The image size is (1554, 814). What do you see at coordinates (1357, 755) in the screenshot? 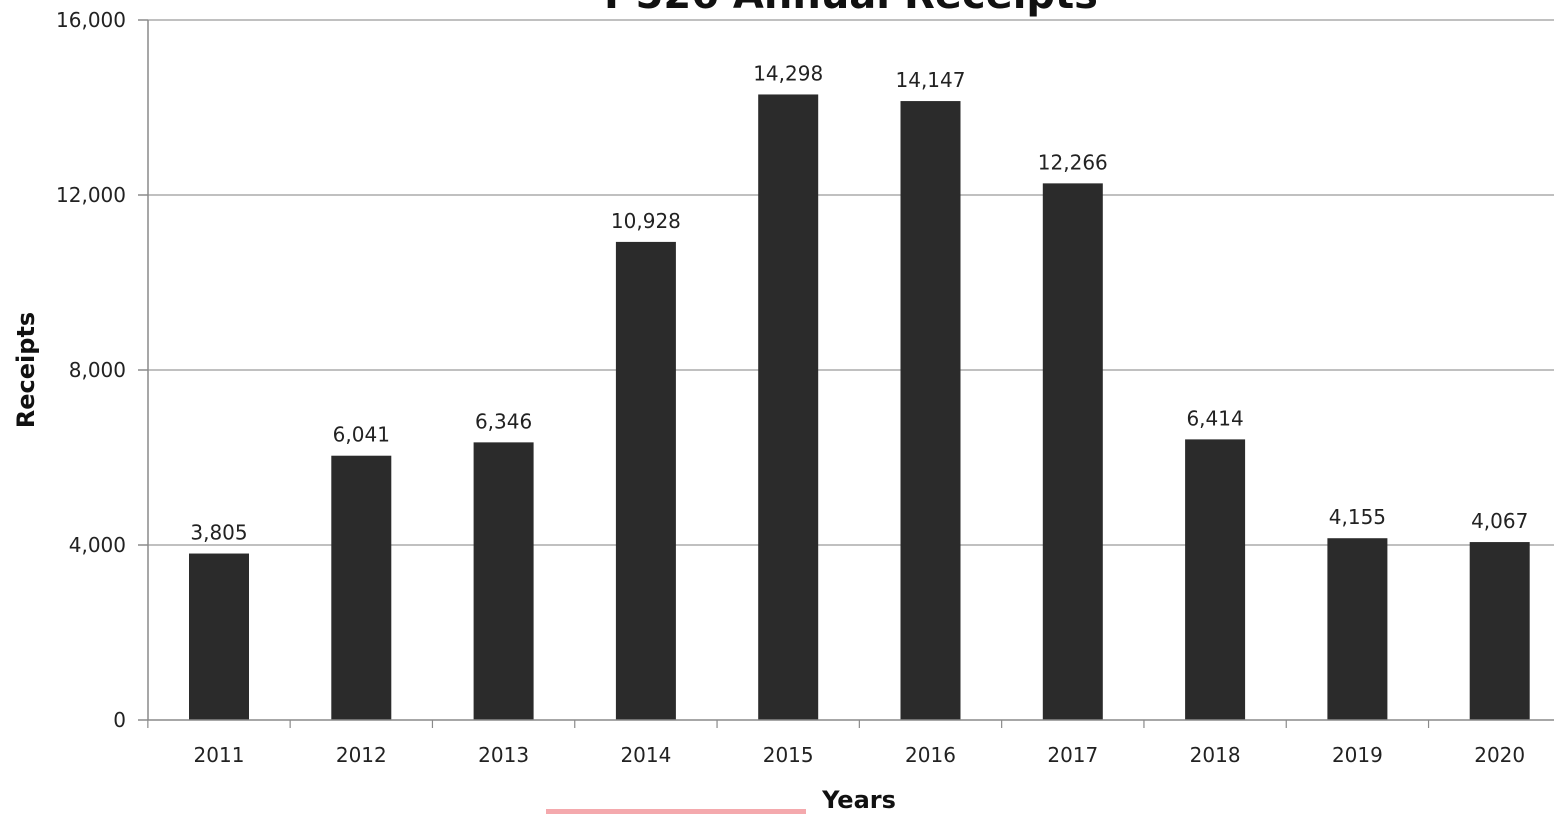
I see `x-tick-label: 2019` at bounding box center [1357, 755].